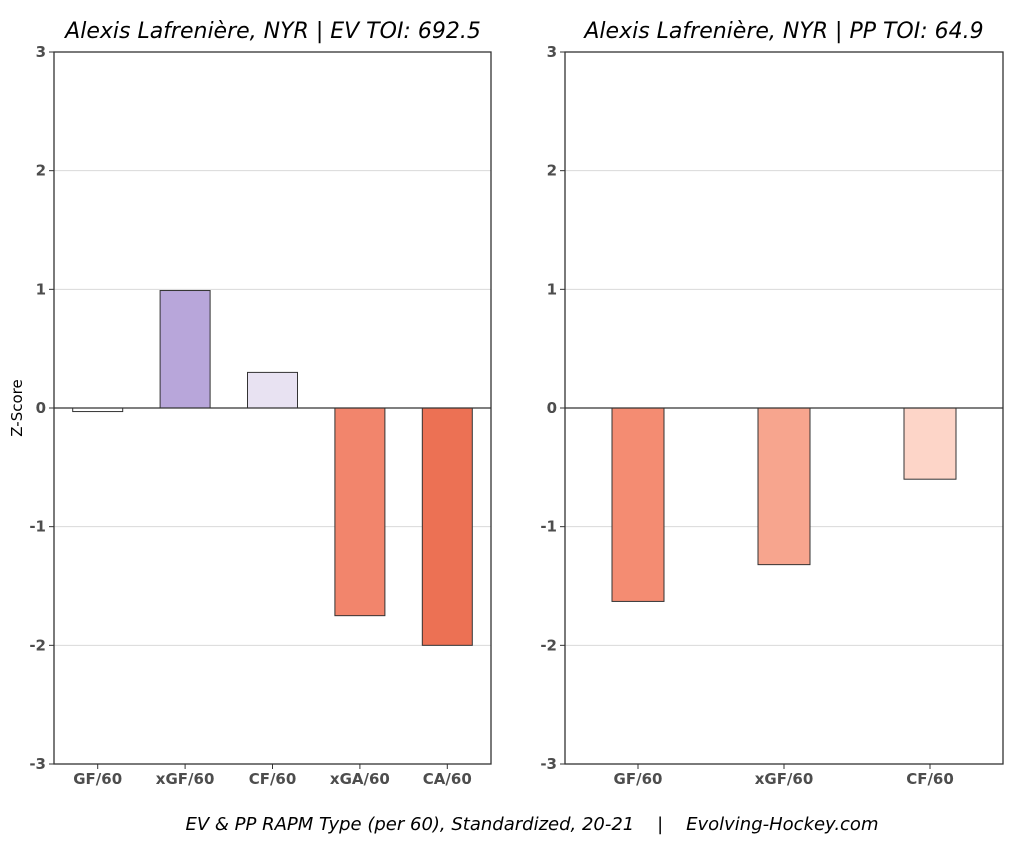 The width and height of the screenshot is (1024, 843). Describe the element at coordinates (272, 31) in the screenshot. I see `chart-title: Alexis Lafrenière, NYR | EV TOI: 692.5` at that location.